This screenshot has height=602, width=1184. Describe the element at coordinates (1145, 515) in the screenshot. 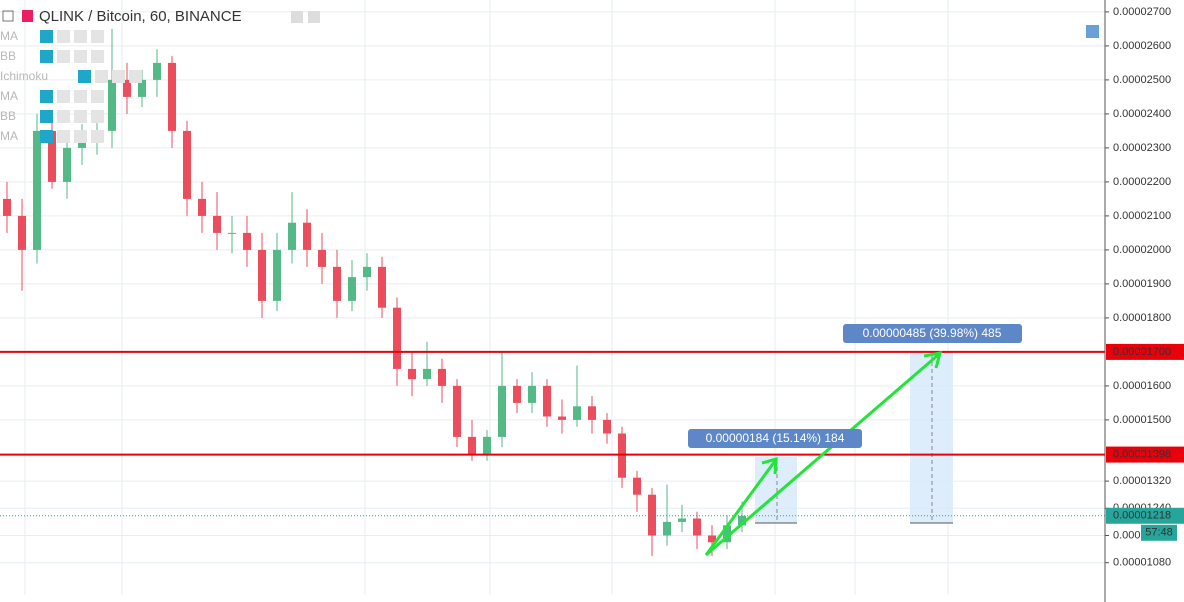

I see `last-price-badge` at that location.